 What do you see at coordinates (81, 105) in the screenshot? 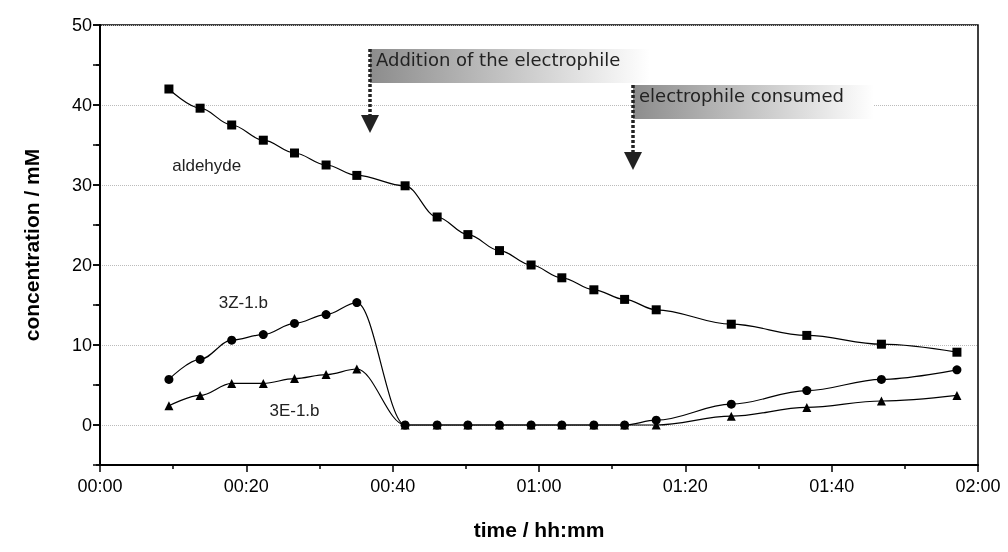
I see `y-tick-label: 40` at bounding box center [81, 105].